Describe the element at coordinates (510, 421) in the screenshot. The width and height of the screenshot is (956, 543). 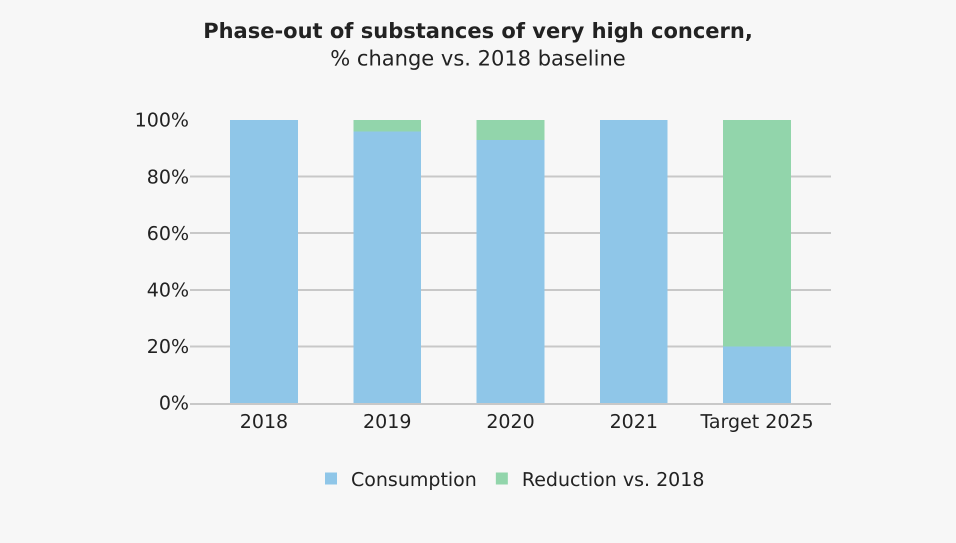
I see `x-tick-label: 2020` at that location.